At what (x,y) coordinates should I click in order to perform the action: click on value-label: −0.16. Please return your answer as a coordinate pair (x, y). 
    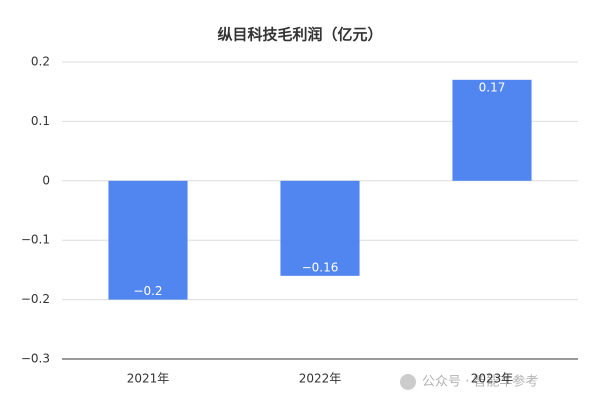
    Looking at the image, I should click on (320, 267).